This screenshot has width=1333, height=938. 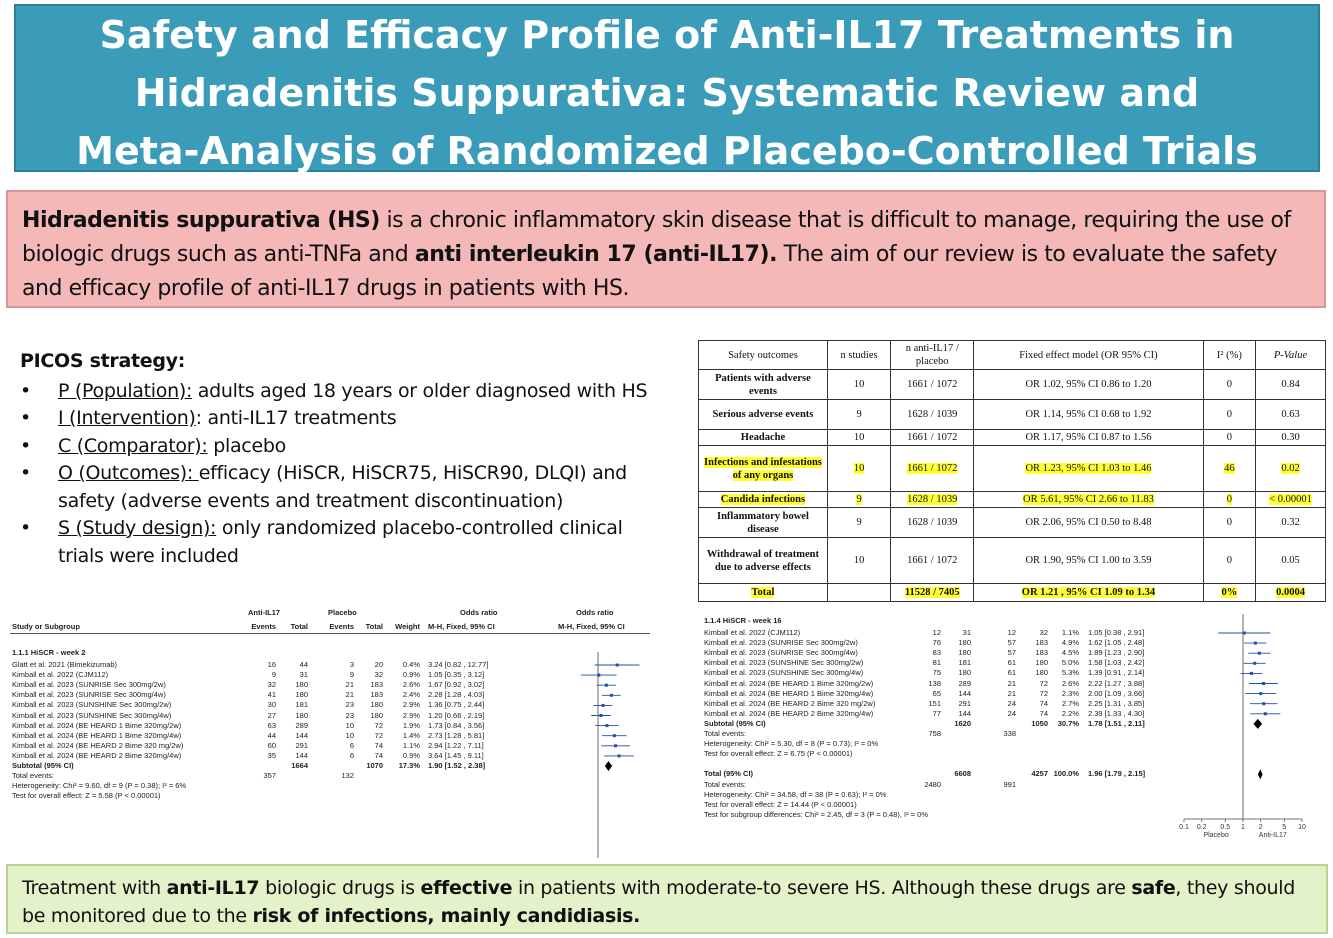 What do you see at coordinates (411, 705) in the screenshot?
I see `weight-value: 2.9%` at bounding box center [411, 705].